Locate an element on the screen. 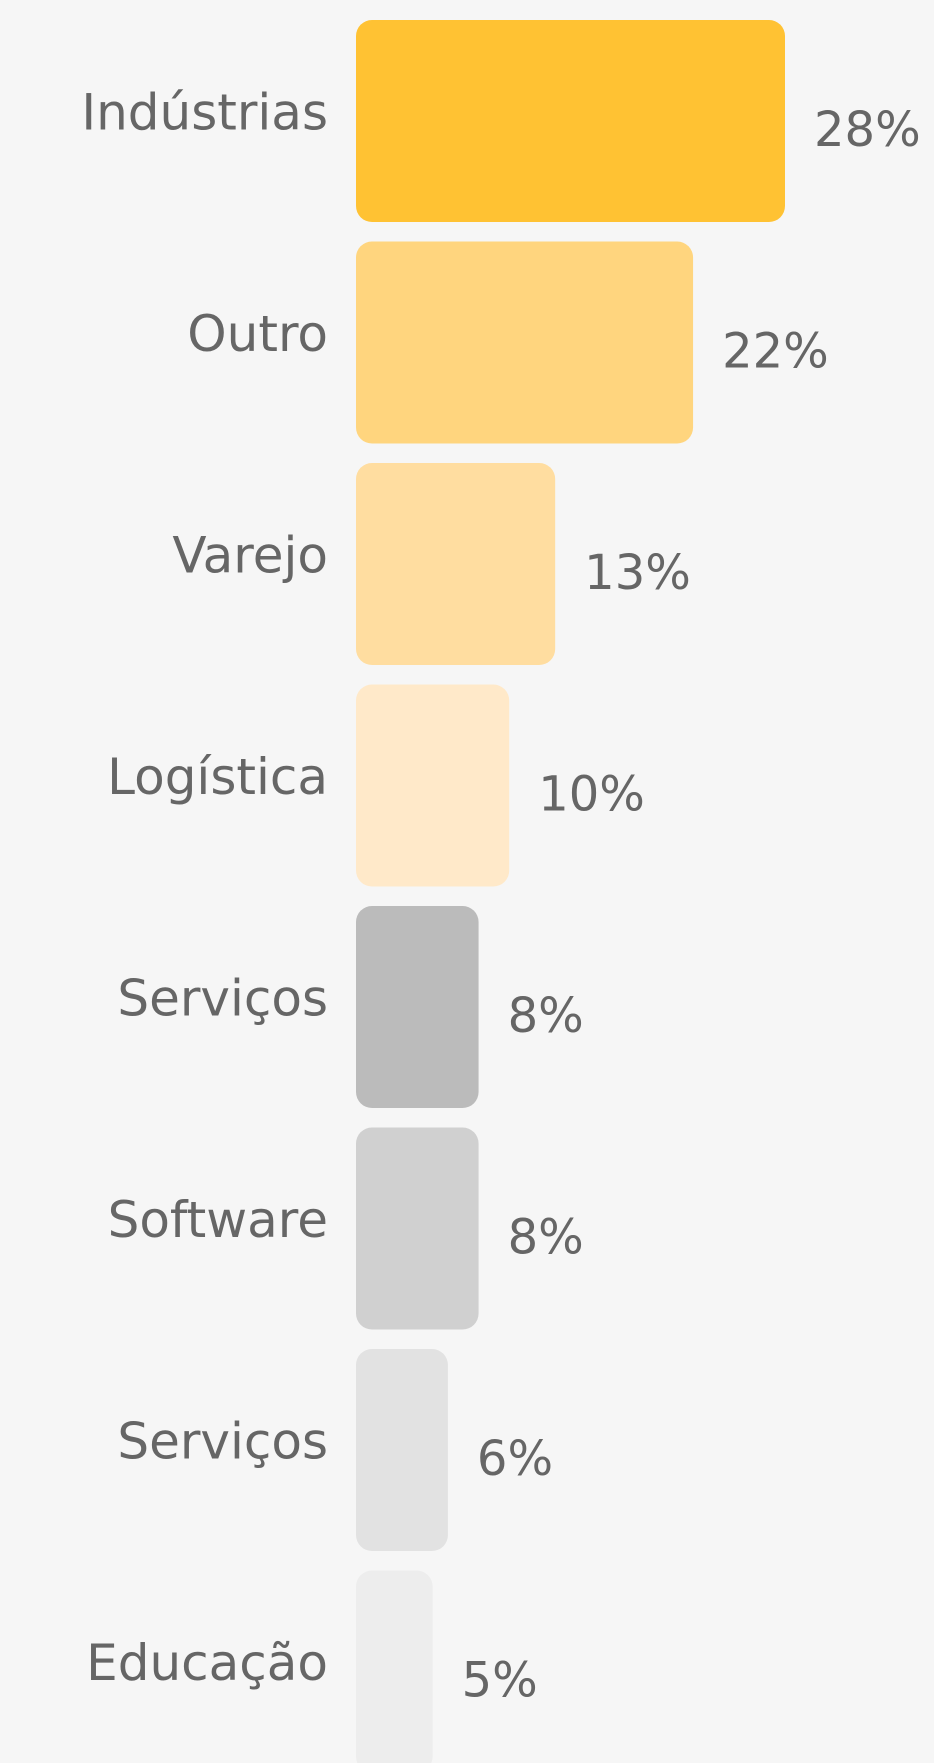 The width and height of the screenshot is (934, 1763). category-label: Logística is located at coordinates (217, 777).